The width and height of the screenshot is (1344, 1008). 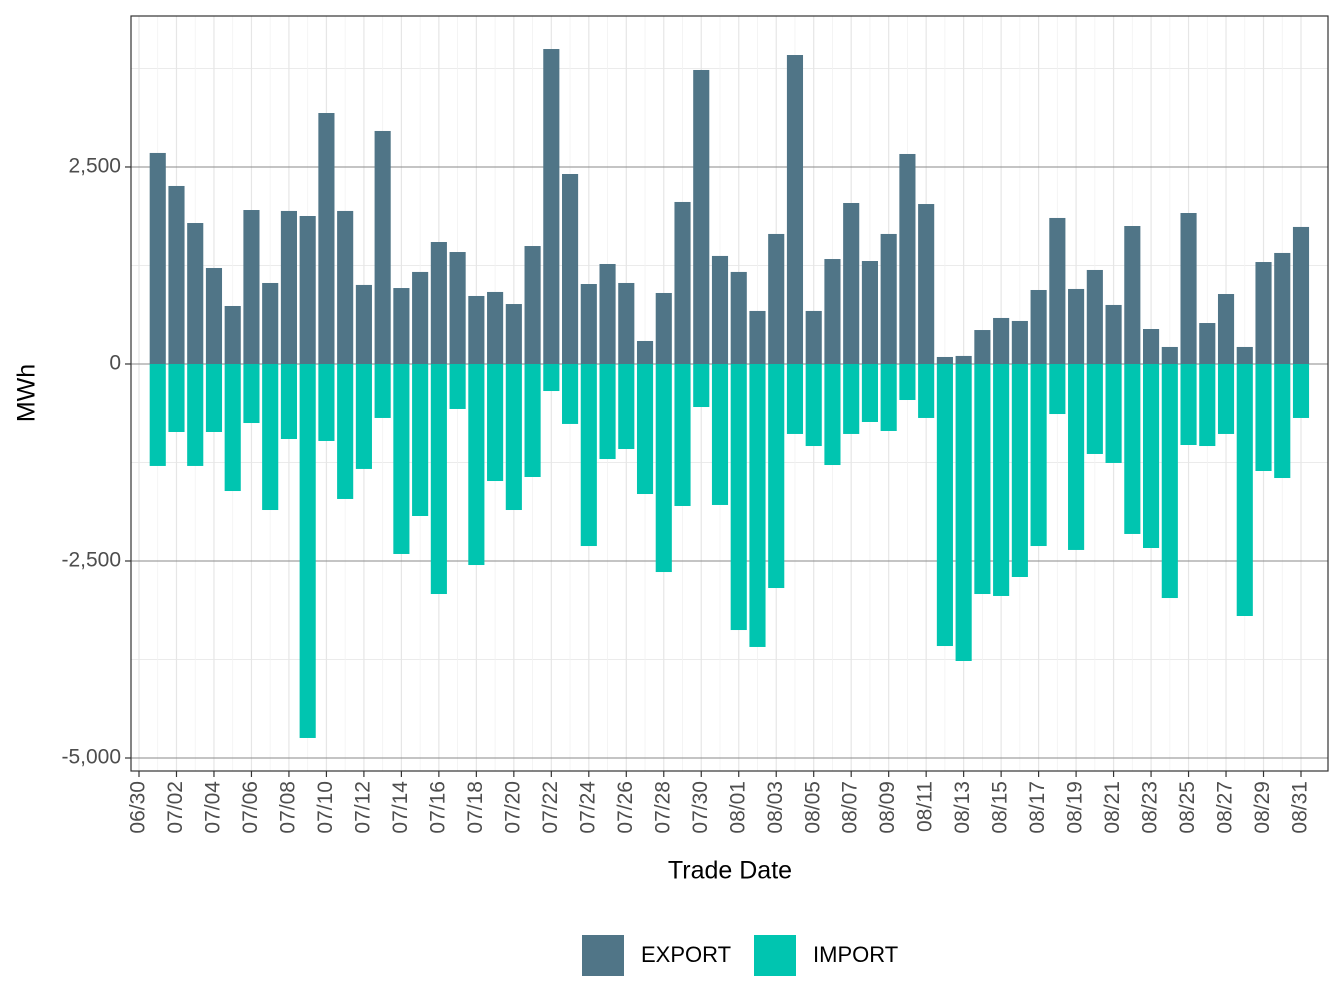 I want to click on x-tick-label: 07/04, so click(x=213, y=807).